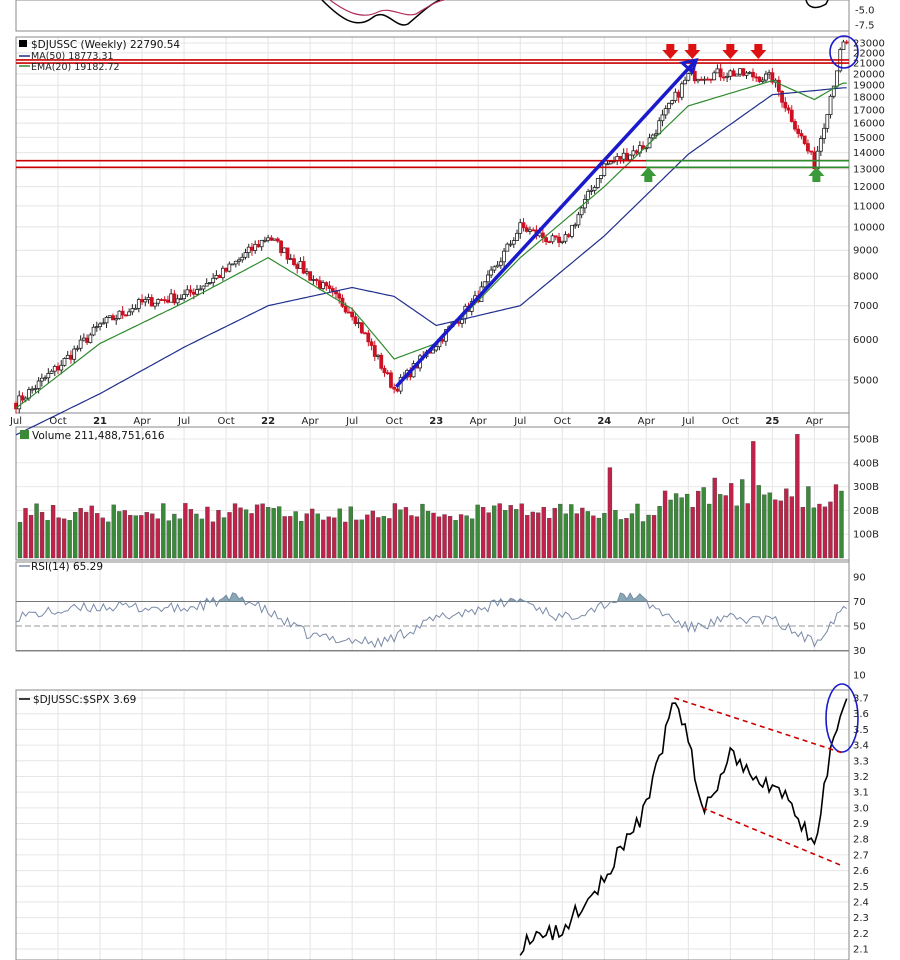 Image resolution: width=900 pixels, height=960 pixels. Describe the element at coordinates (861, 871) in the screenshot. I see `ratio-tick-label: 2.6` at that location.